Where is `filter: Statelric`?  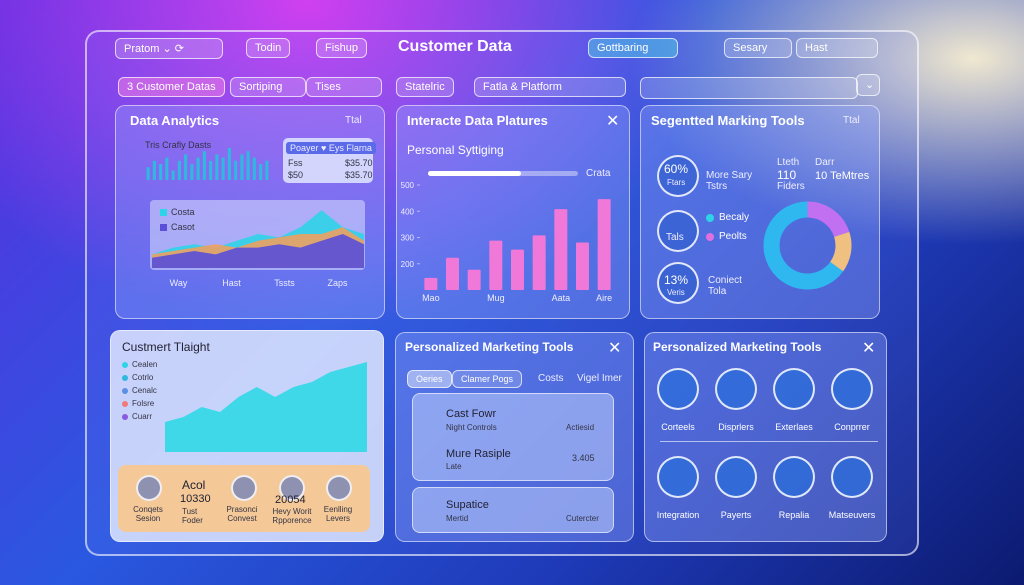 filter: Statelric is located at coordinates (425, 87).